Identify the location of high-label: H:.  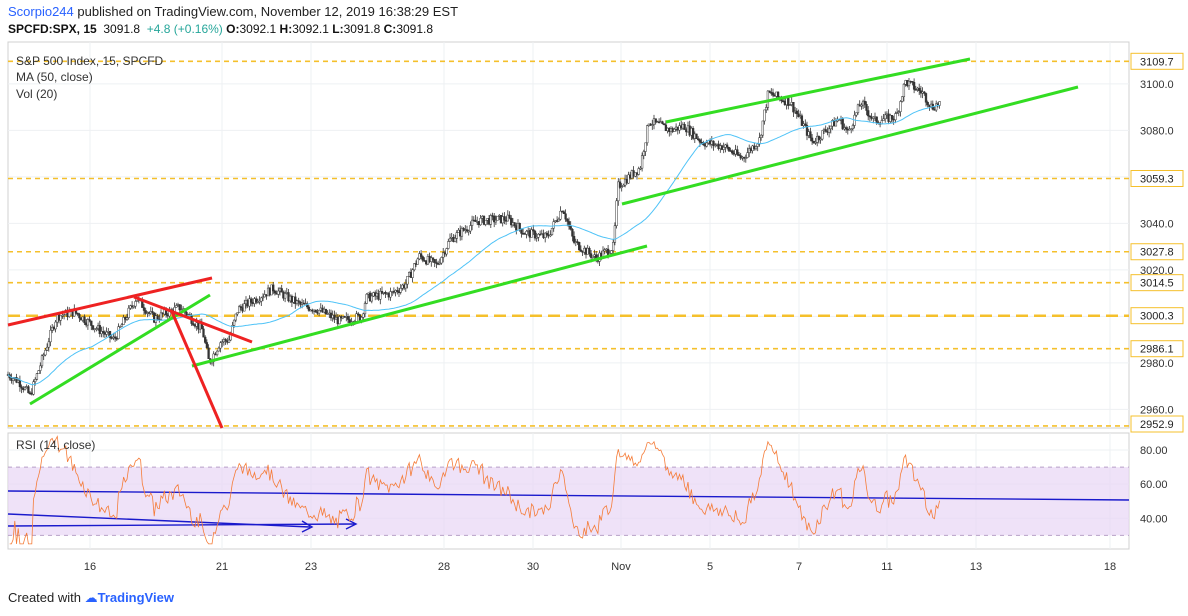
(286, 29).